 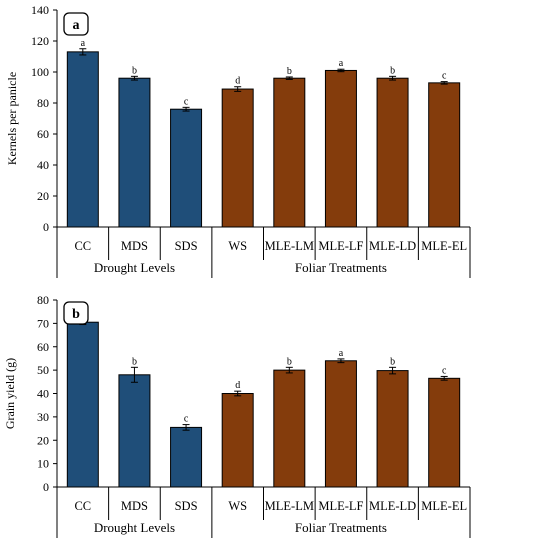 What do you see at coordinates (43, 323) in the screenshot?
I see `y-tick-label: 70` at bounding box center [43, 323].